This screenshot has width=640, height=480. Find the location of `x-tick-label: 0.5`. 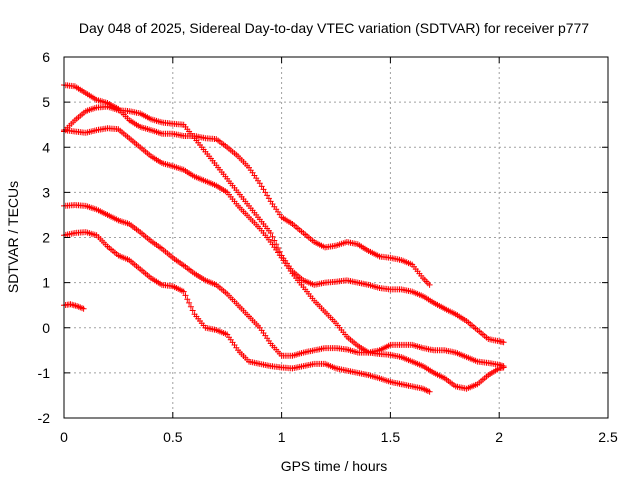

x-tick-label: 0.5 is located at coordinates (173, 437).